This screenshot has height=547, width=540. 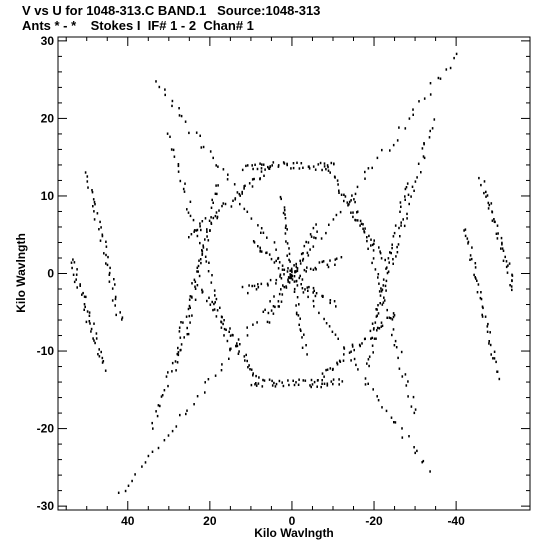 What do you see at coordinates (50, 274) in the screenshot?
I see `y-tick-label: 0` at bounding box center [50, 274].